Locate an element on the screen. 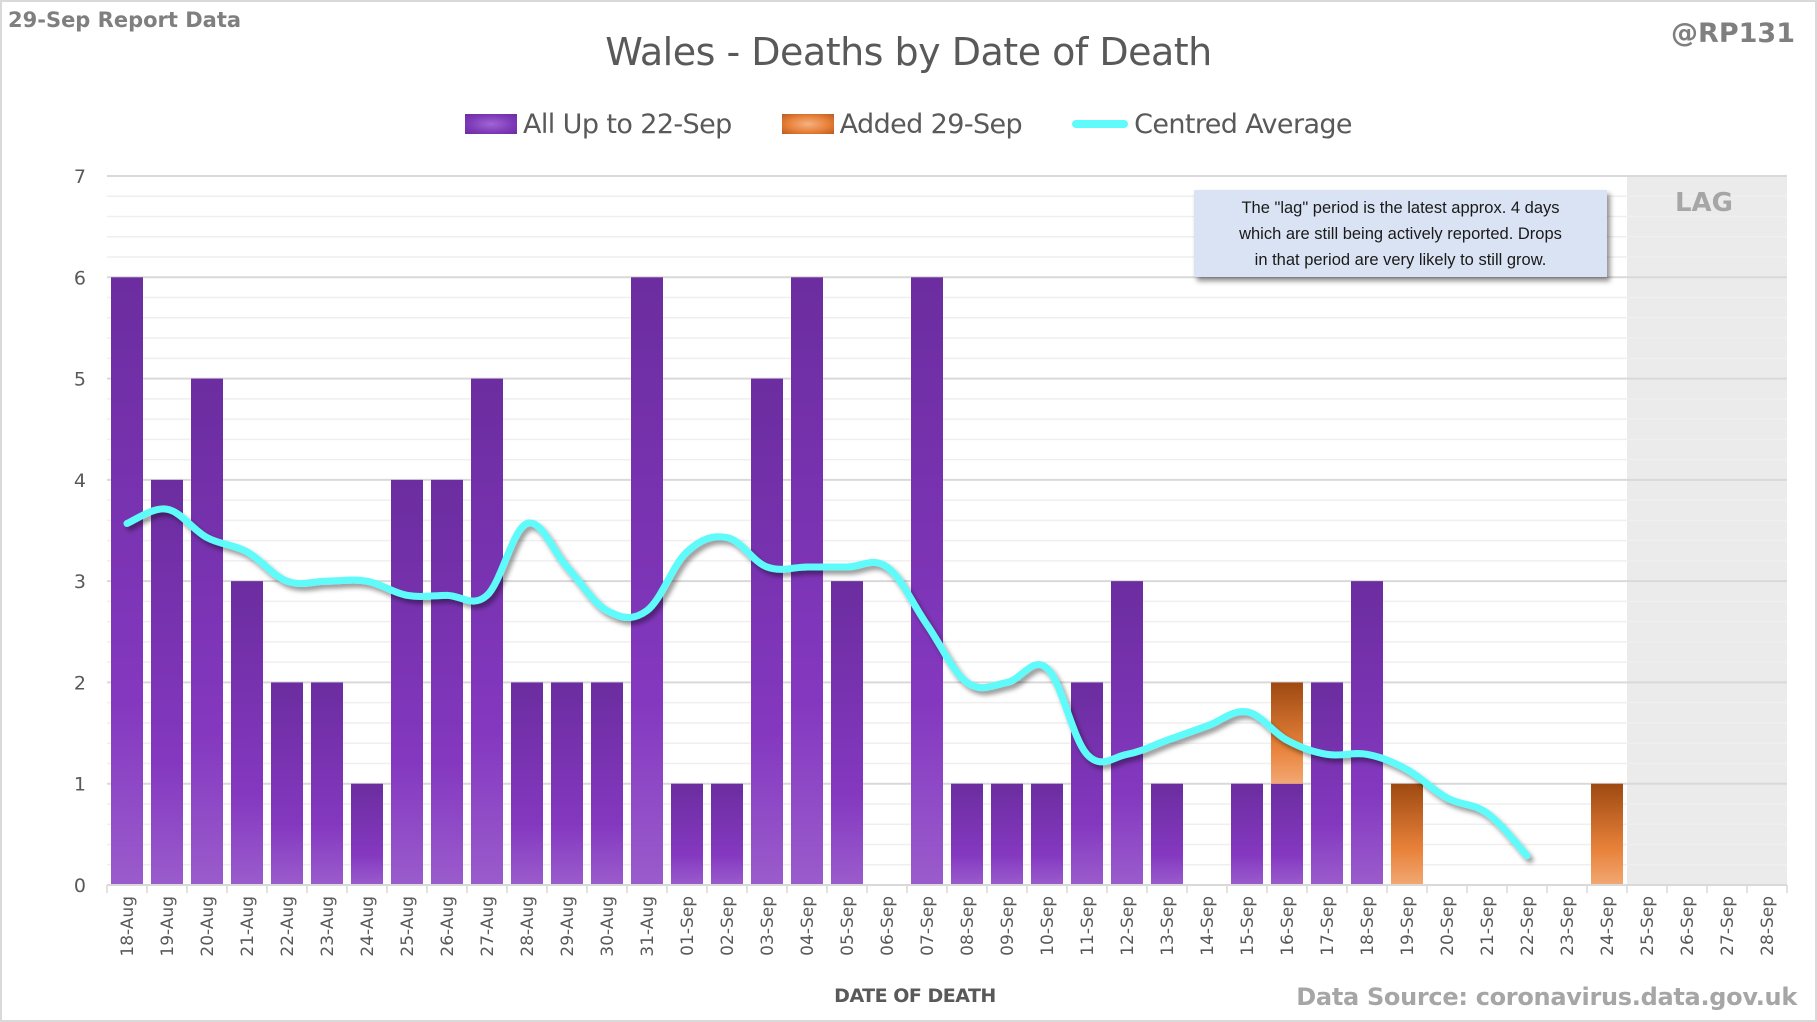 This screenshot has height=1022, width=1817. x-tick-label: 23-Sep is located at coordinates (1568, 926).